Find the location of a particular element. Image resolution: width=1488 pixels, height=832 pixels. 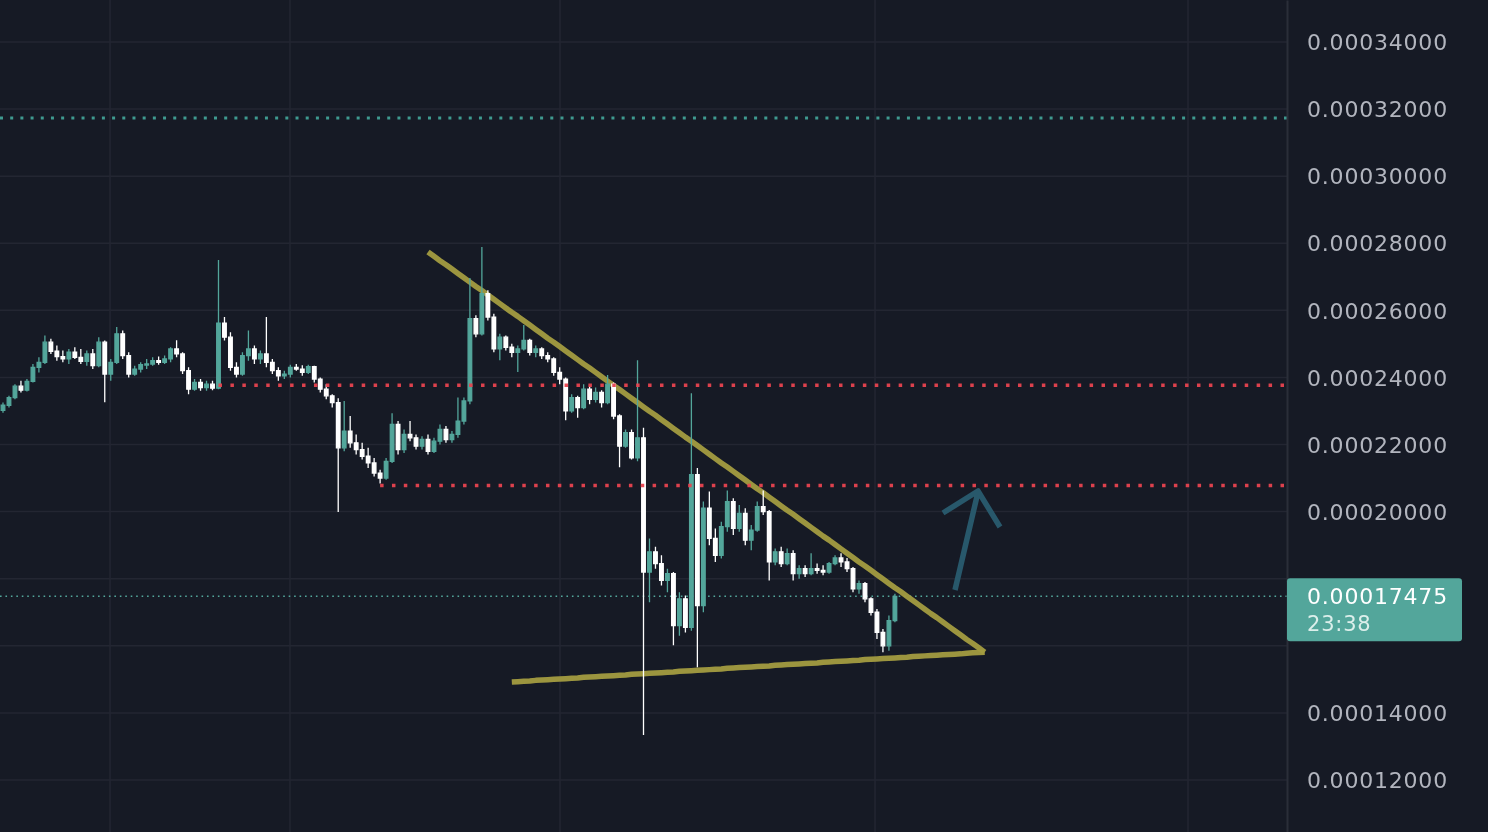

y-tick-label: 0.00020000 is located at coordinates (1377, 512).